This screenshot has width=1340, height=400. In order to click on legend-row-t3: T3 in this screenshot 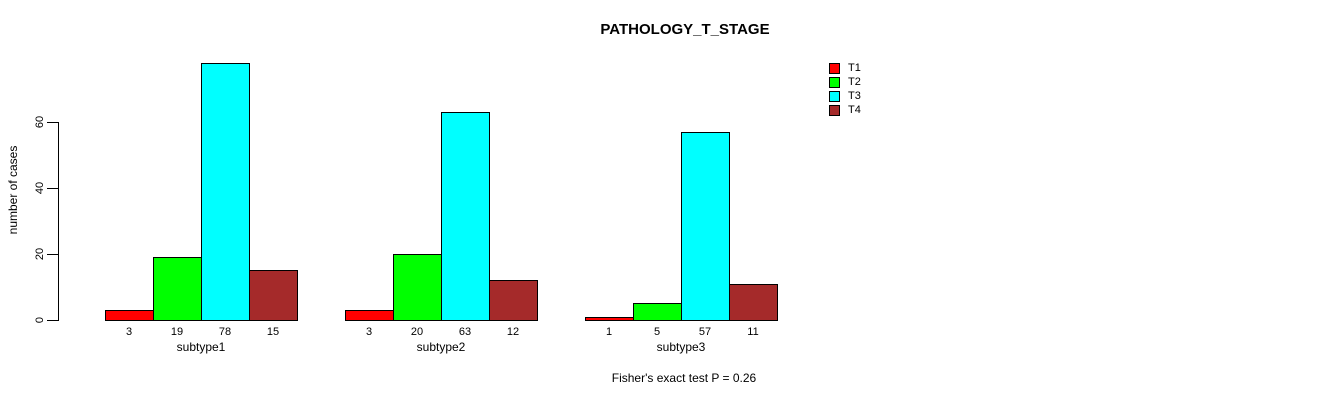, I will do `click(845, 96)`.